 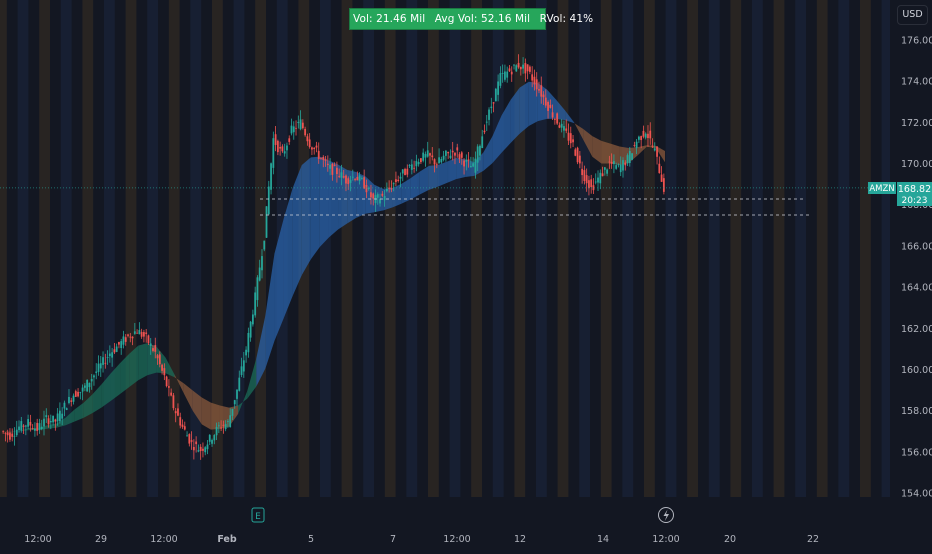 I want to click on price-axis-bg, so click(x=911, y=248).